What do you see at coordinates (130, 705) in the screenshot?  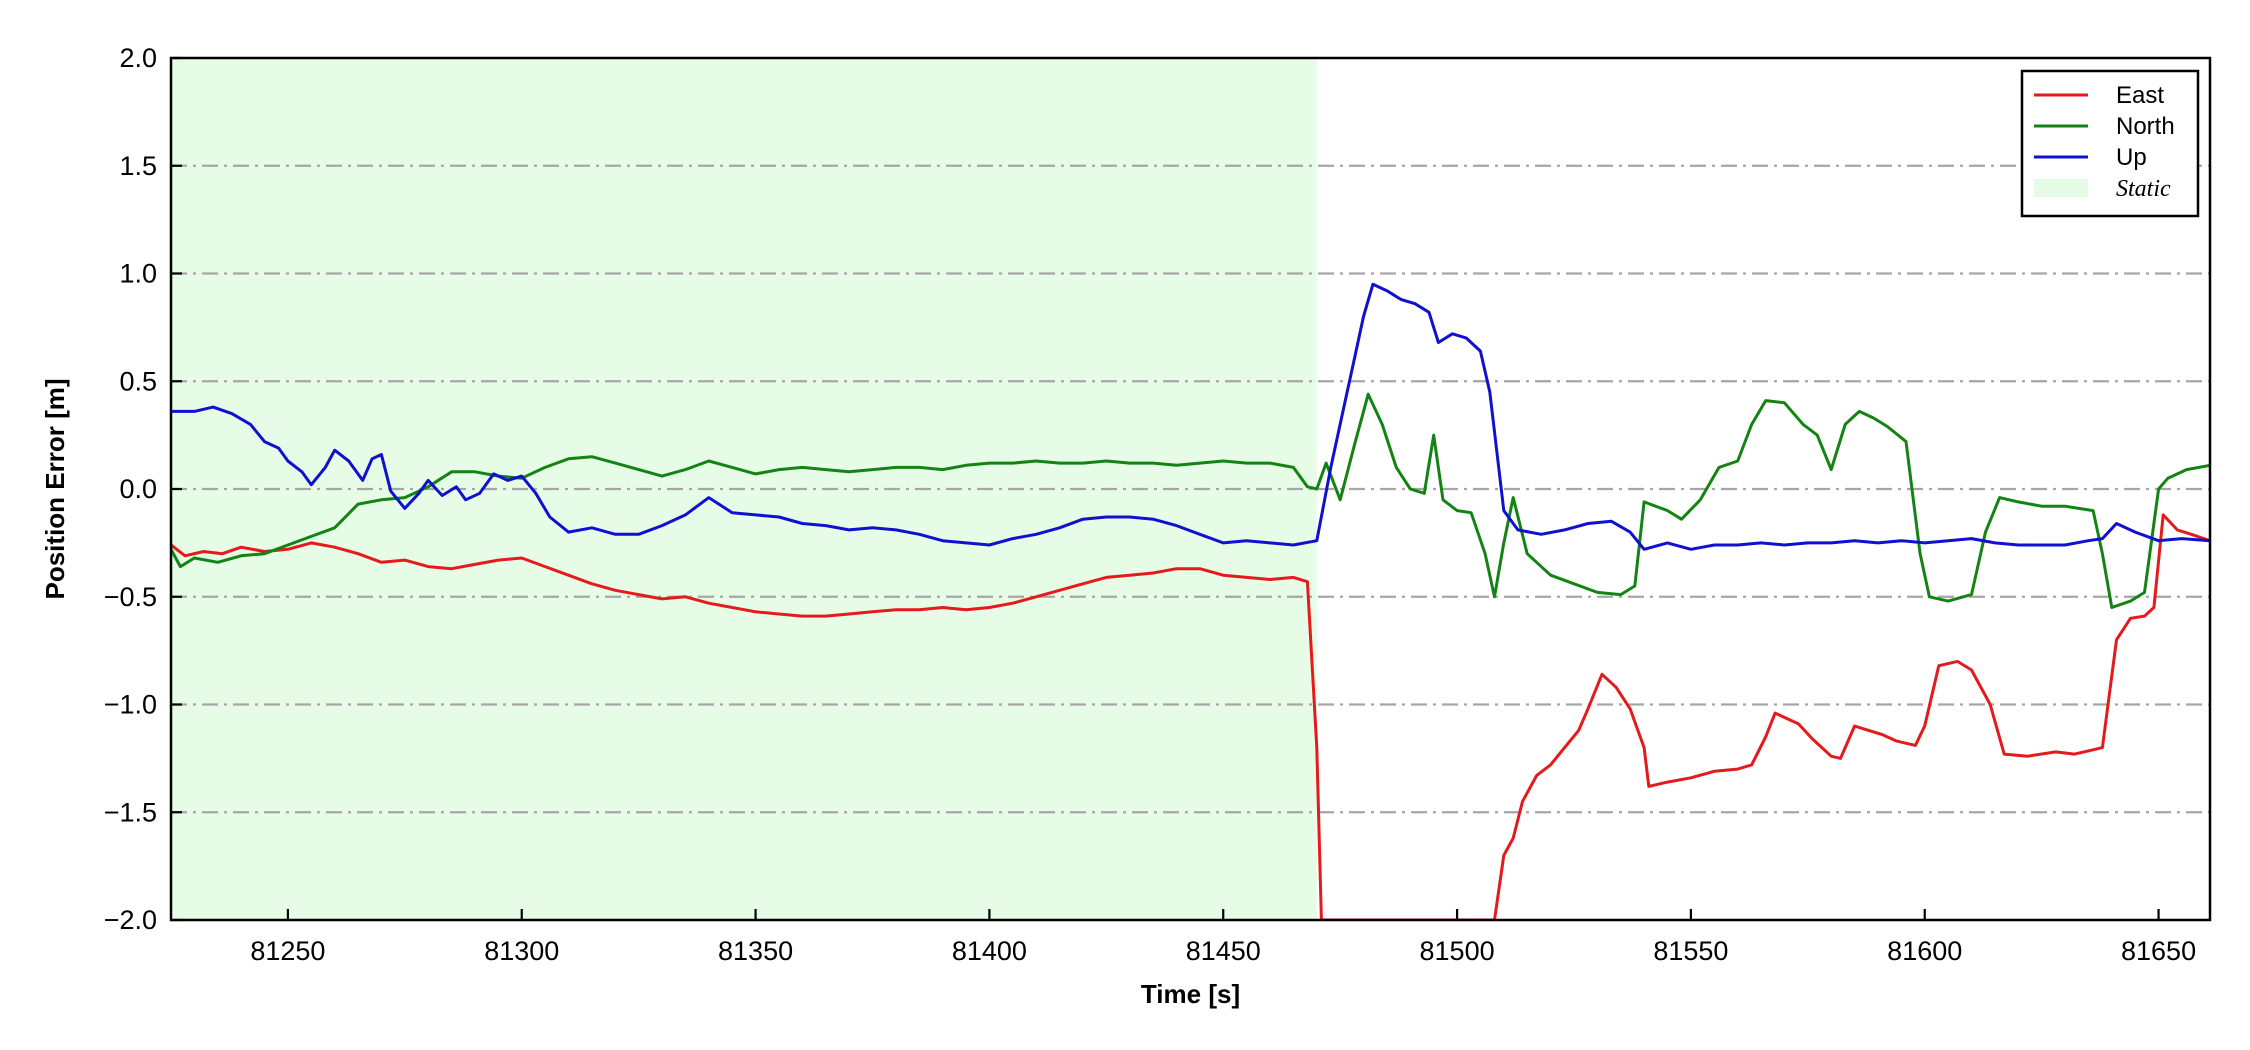 I see `y-tick-label: −1.0` at bounding box center [130, 705].